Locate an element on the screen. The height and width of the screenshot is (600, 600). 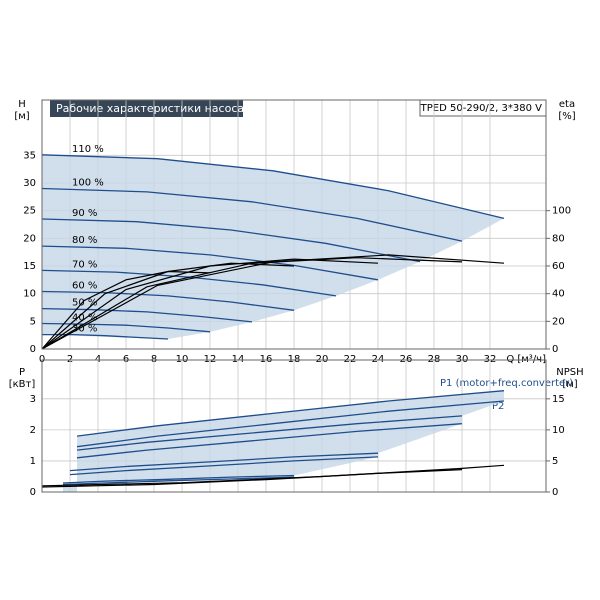
y2-unit: [%] is located at coordinates (566, 116).